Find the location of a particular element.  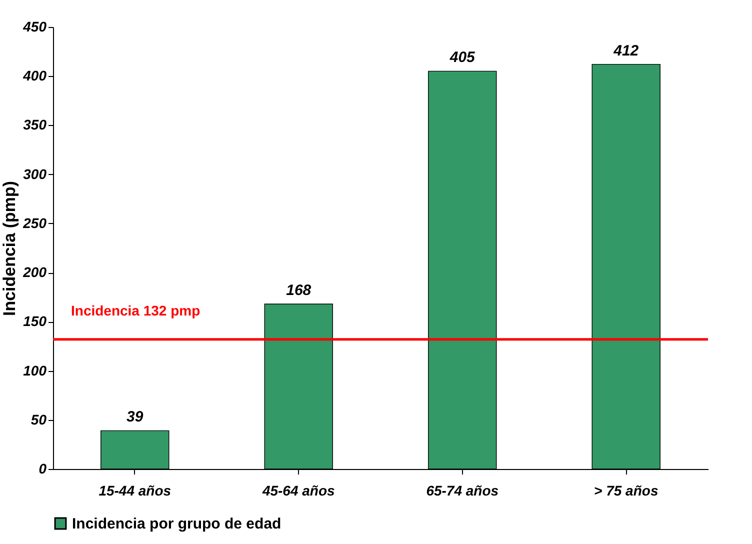

data-label: 412 is located at coordinates (626, 51).